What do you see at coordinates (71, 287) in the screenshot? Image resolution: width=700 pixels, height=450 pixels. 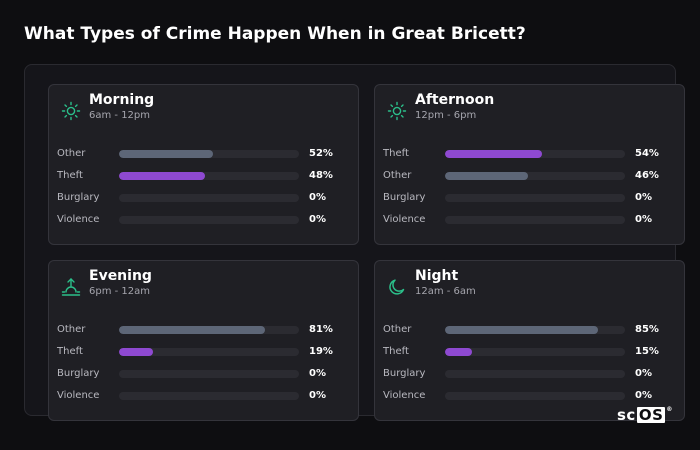 I see `sunset-icon` at bounding box center [71, 287].